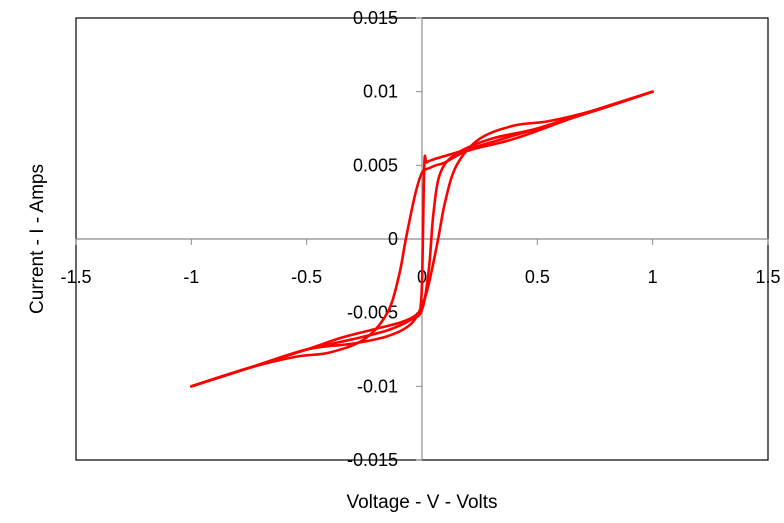  What do you see at coordinates (537, 277) in the screenshot?
I see `x-tick-label: 0.5` at bounding box center [537, 277].